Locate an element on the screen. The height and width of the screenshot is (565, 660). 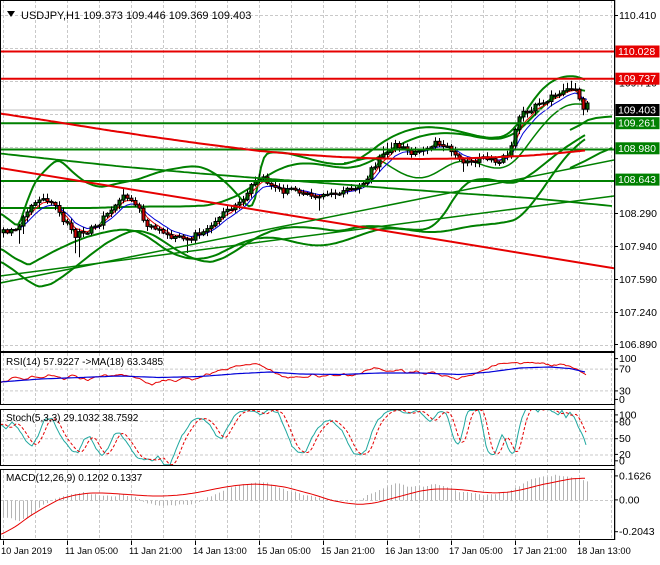
svg-text: 110.028 is located at coordinates (636, 52).